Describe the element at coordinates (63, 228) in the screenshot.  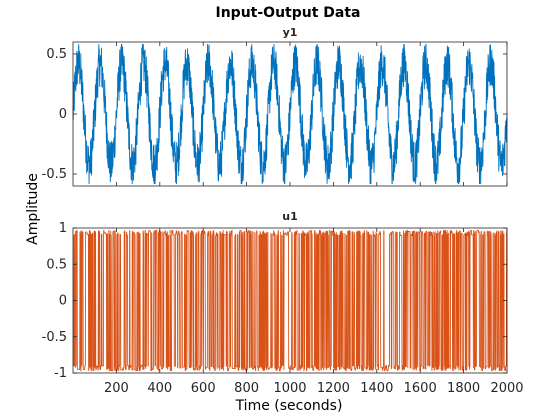
I see `y-tick-label: 1` at that location.